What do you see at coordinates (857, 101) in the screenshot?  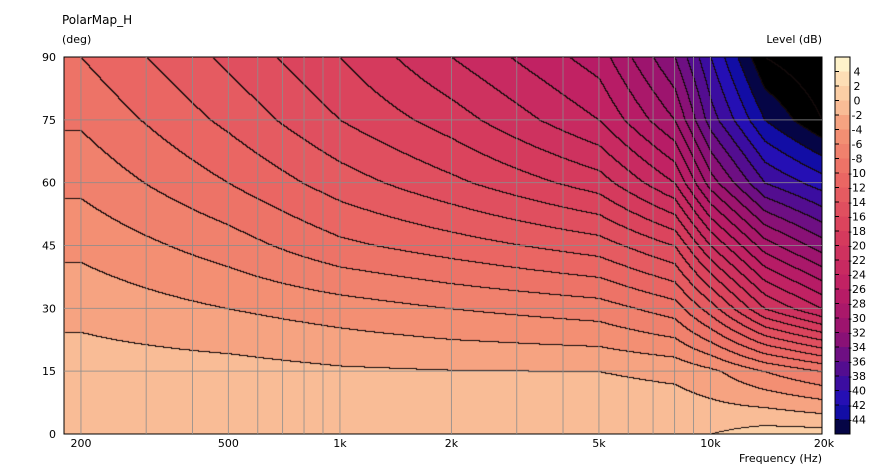 I see `colorbar-tick-label: 0` at bounding box center [857, 101].